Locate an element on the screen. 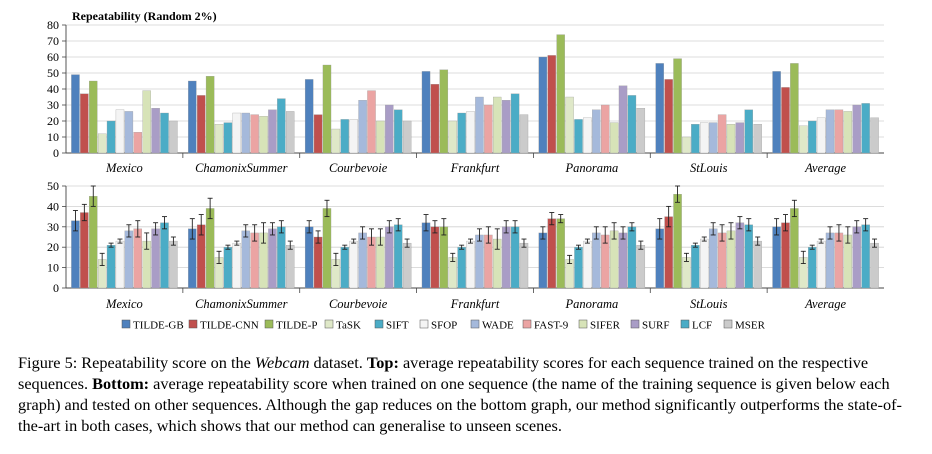 The image size is (932, 454). bottom-category-label-panorama: Panorama is located at coordinates (591, 304).